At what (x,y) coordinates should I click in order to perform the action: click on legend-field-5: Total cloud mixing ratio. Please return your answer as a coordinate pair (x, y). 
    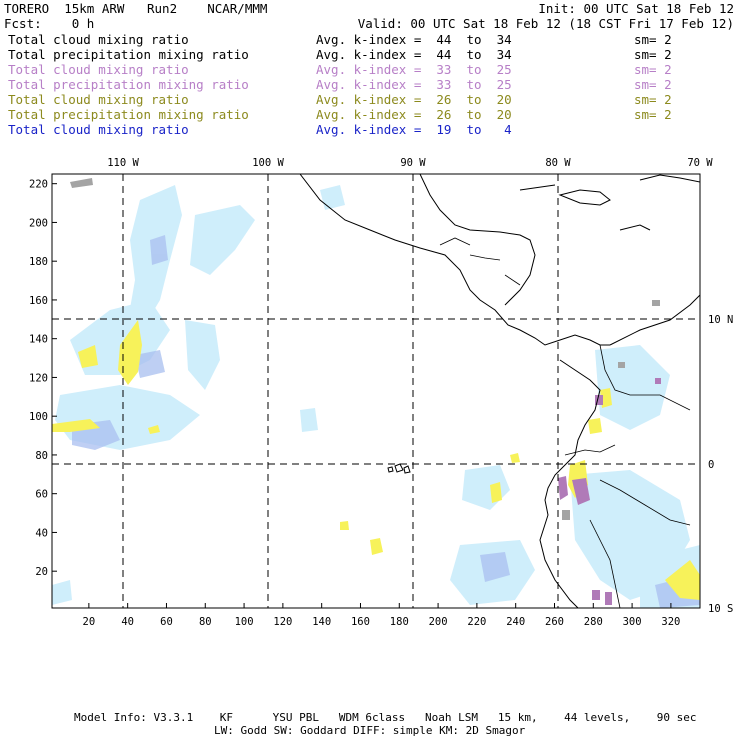
    Looking at the image, I should click on (98, 99).